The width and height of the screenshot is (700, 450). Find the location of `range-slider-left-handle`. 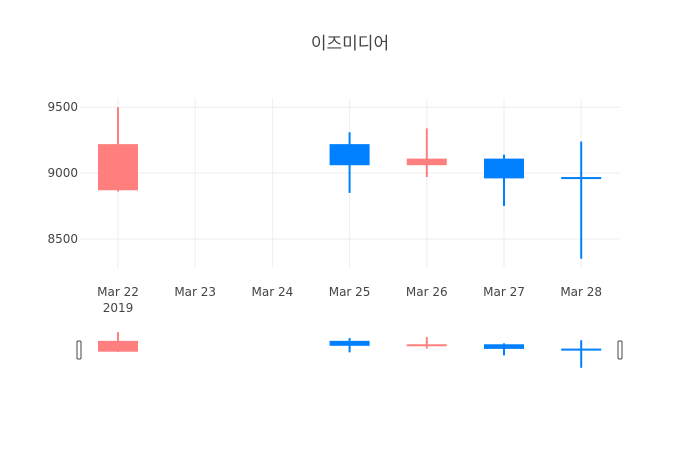

range-slider-left-handle is located at coordinates (79, 350).